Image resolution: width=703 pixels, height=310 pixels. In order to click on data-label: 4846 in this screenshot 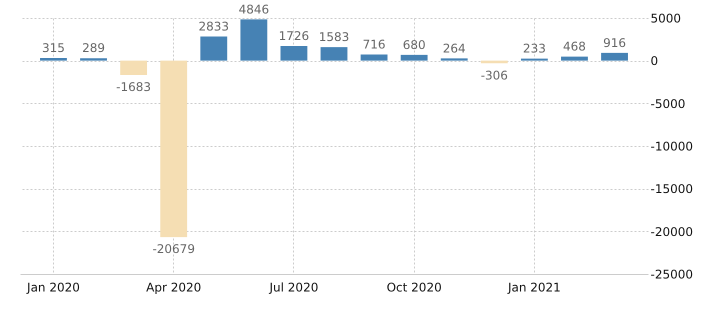, I will do `click(254, 9)`.